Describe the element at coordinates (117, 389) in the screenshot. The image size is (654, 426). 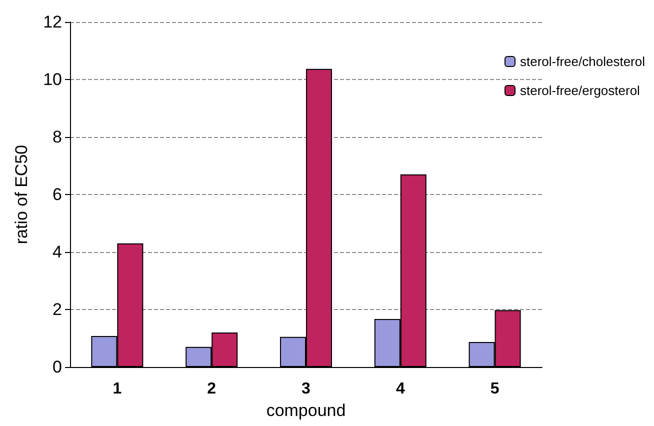
I see `x-tick-label: 1` at that location.